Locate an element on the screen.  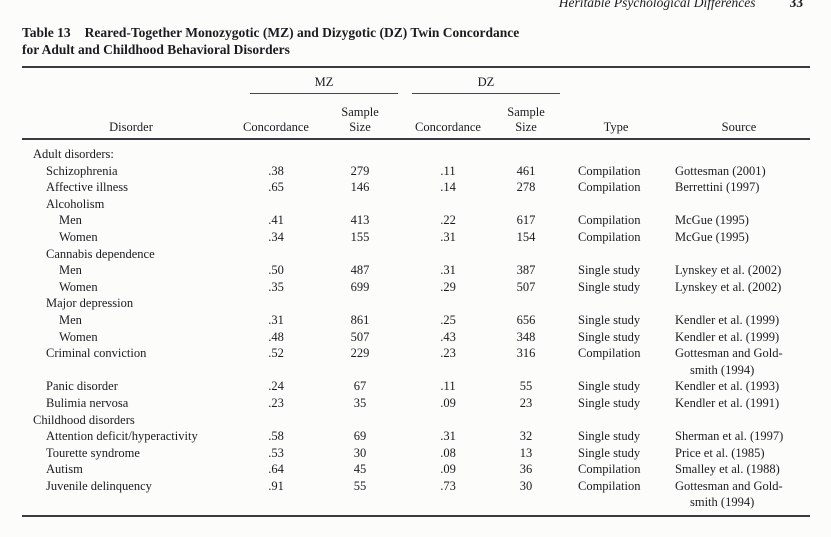
table-row: Adult disorders: is located at coordinates (416, 151).